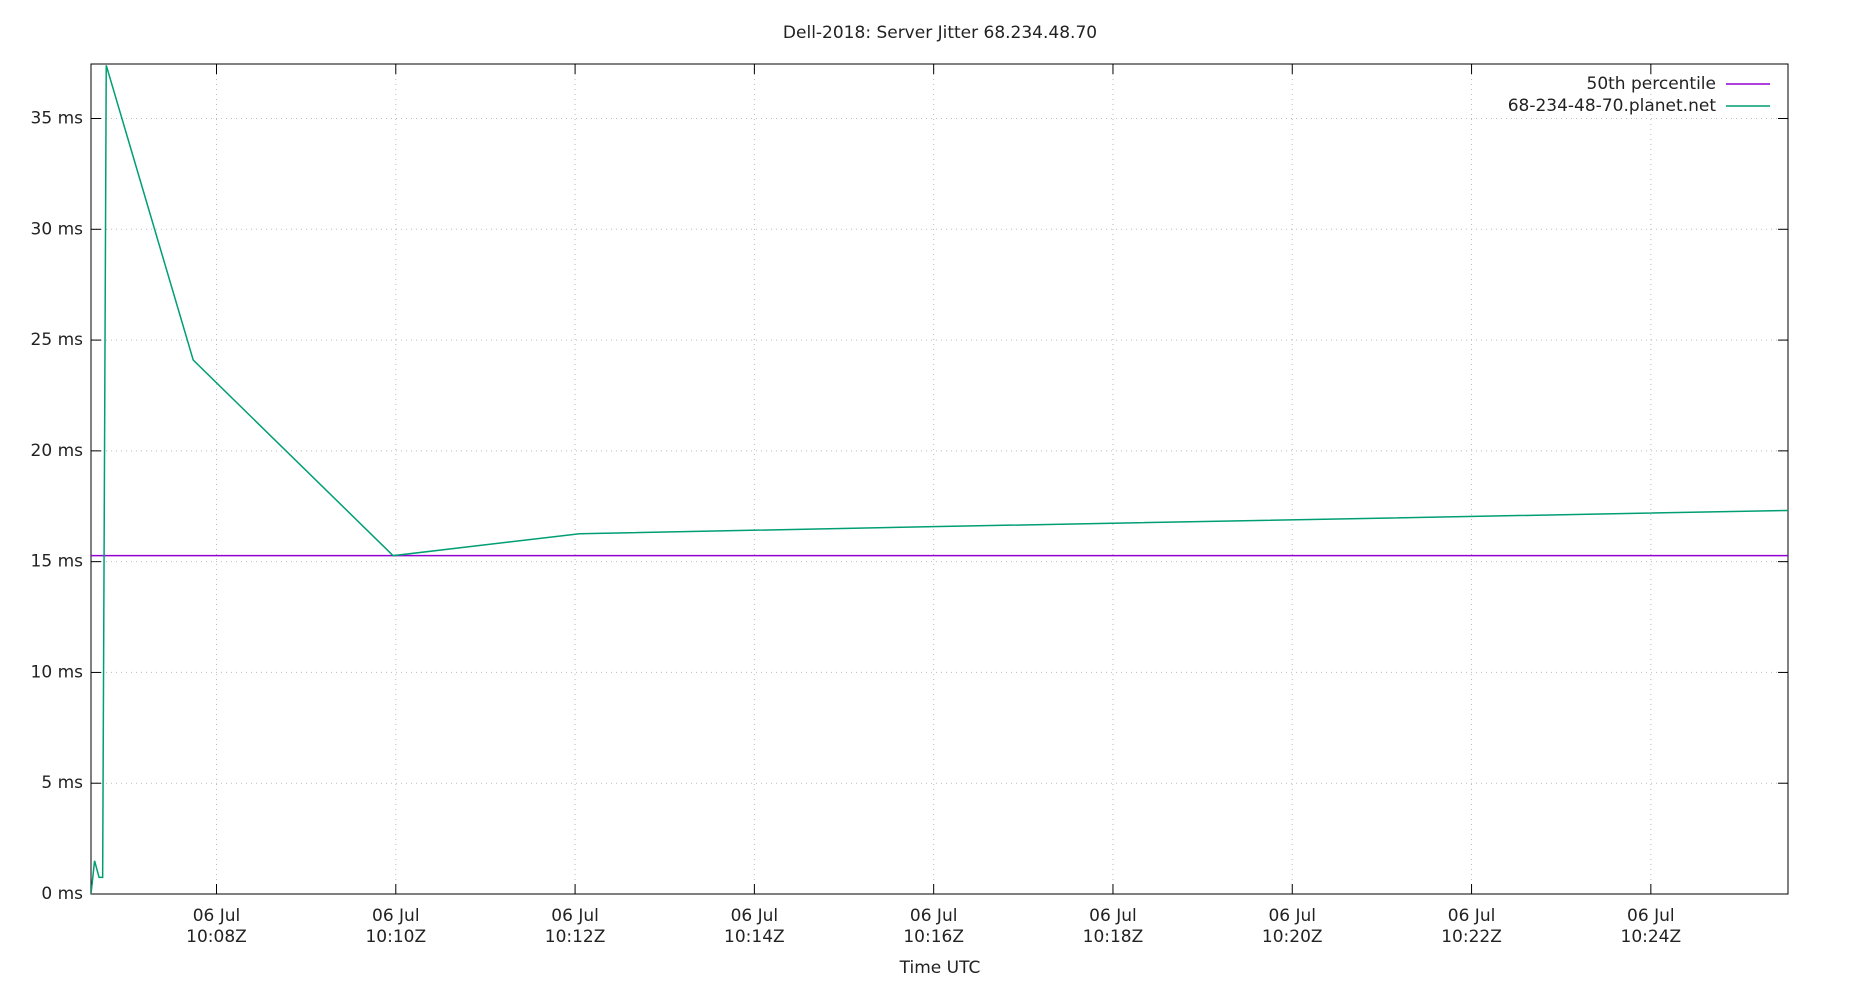 The image size is (1850, 1000). I want to click on x-tick-label: 06 Jul 10:18Z, so click(1113, 926).